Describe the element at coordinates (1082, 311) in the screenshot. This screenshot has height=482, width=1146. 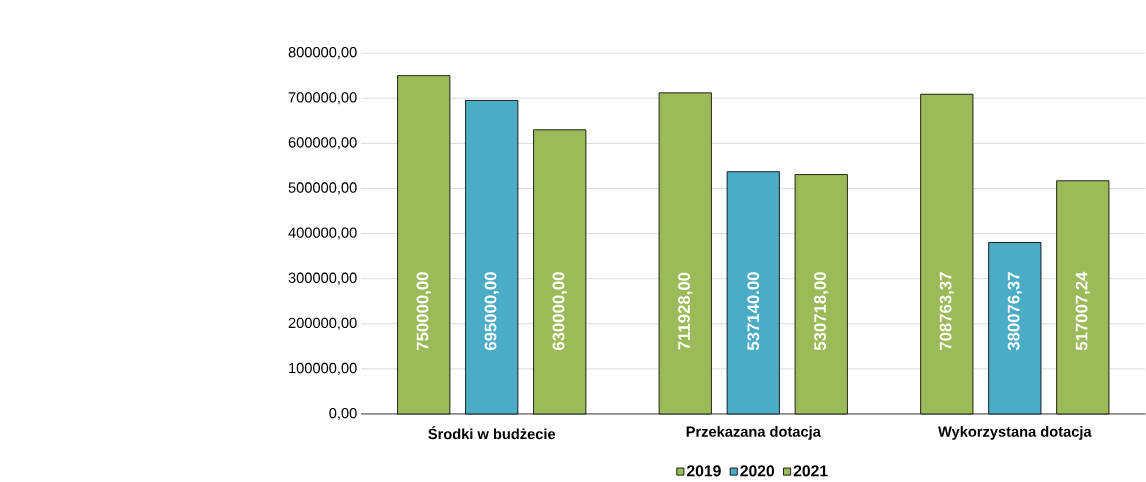
I see `data-label: 517007,24` at that location.